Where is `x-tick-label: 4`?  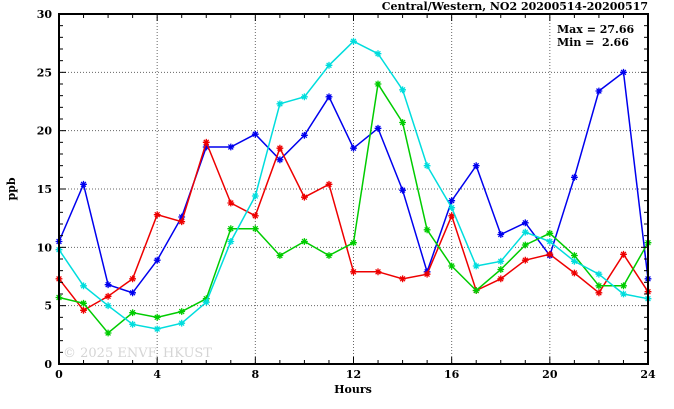 x-tick-label: 4 is located at coordinates (157, 374).